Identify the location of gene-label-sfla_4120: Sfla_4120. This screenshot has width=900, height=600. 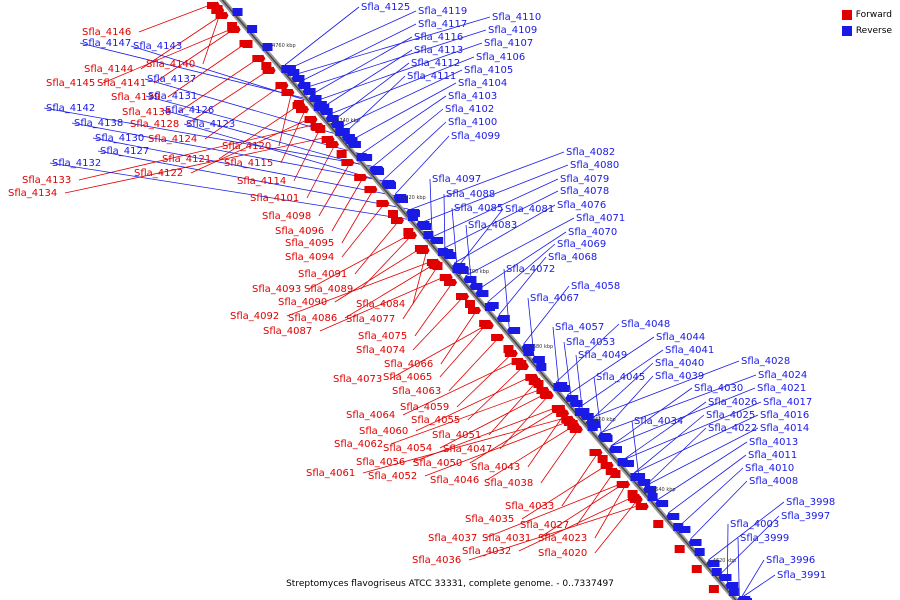
(246, 146).